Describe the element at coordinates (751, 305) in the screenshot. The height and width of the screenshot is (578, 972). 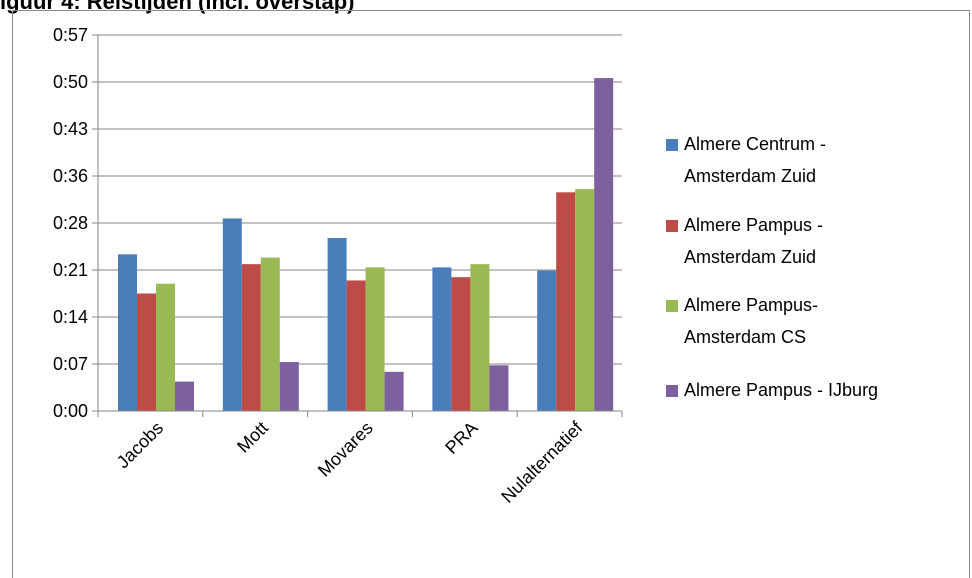
I see `legend-label: Almere Pampus-` at that location.